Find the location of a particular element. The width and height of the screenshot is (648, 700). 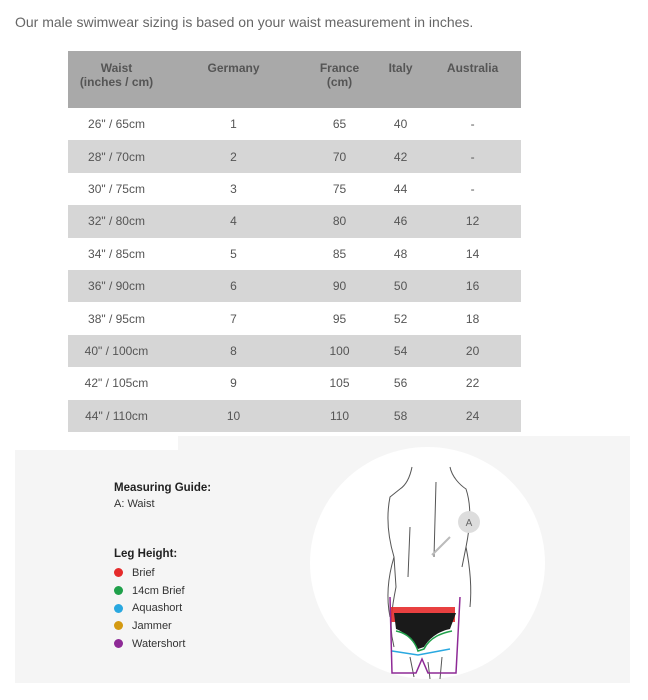

table-cell: 2 is located at coordinates (233, 156).